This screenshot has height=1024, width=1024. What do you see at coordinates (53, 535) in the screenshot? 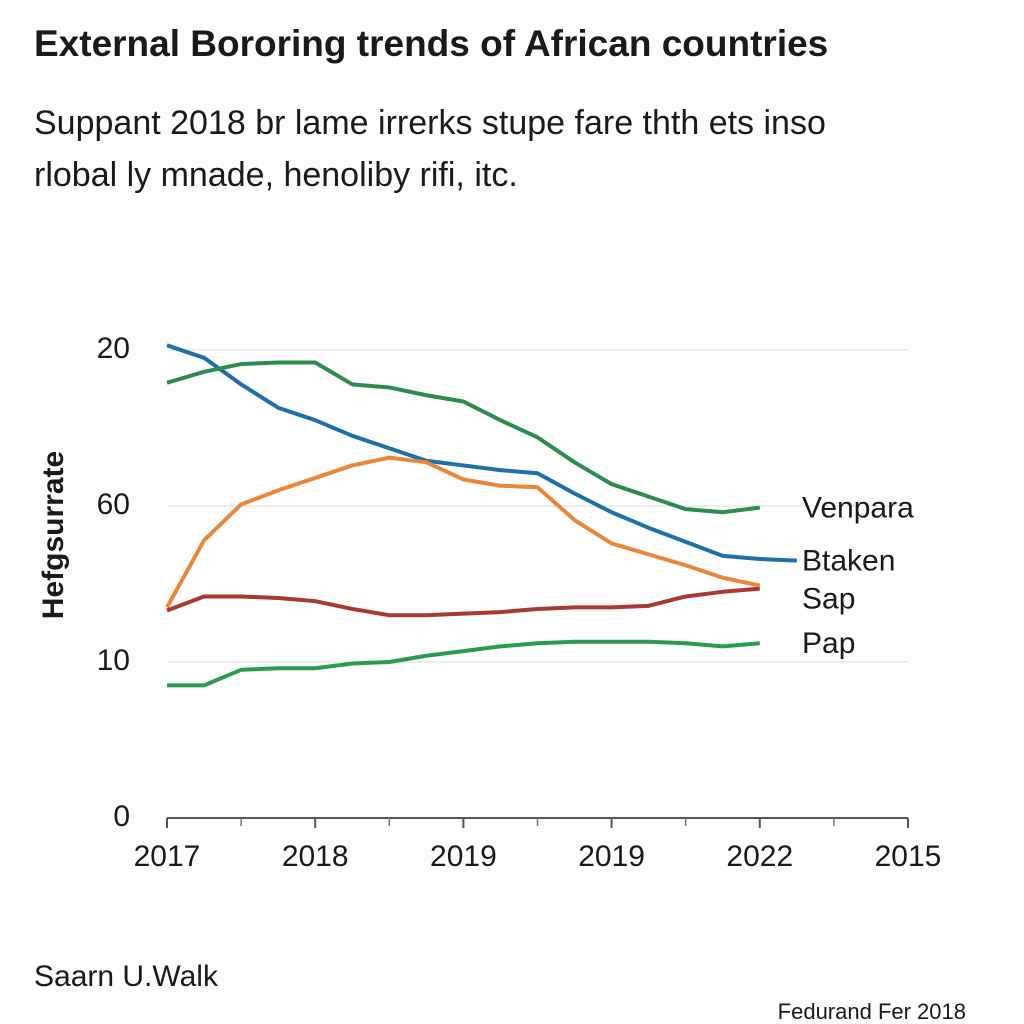
I see `y-axis-label: Hefgsurrate` at bounding box center [53, 535].